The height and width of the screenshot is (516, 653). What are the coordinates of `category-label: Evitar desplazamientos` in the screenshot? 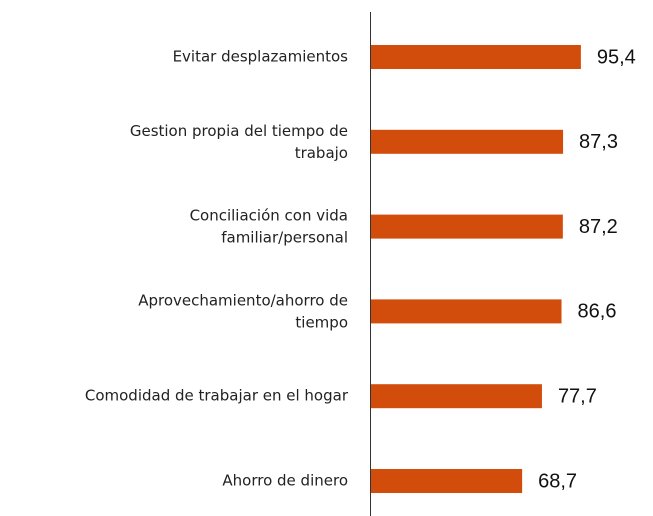 It's located at (261, 57).